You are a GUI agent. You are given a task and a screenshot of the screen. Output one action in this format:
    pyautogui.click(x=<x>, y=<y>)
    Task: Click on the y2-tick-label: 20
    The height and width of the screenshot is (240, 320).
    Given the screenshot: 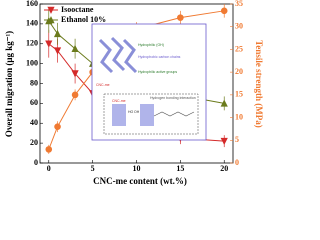 What is the action you would take?
    pyautogui.click(x=239, y=71)
    